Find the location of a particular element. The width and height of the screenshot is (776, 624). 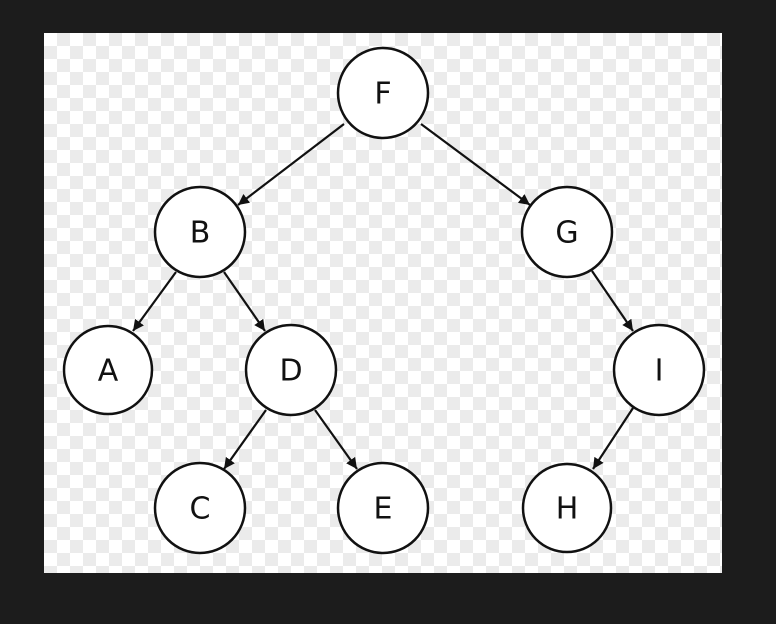

tree-node-i: I is located at coordinates (659, 370).